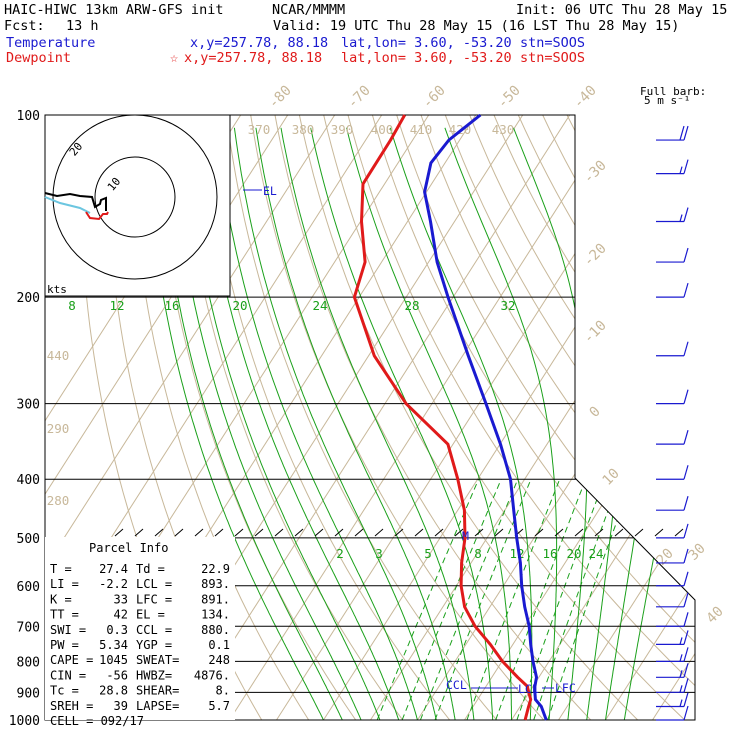  I want to click on isotherm-label: -70, so click(359, 97).